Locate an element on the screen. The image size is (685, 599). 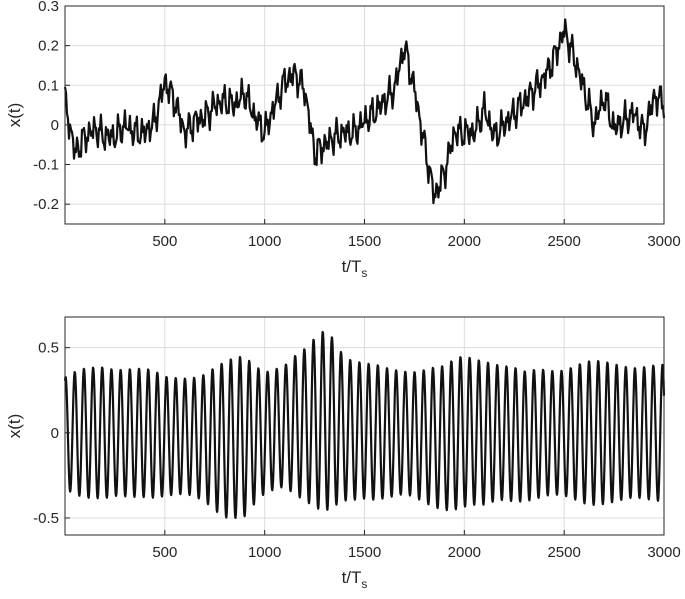
bottom-x-tick-label: 3000 is located at coordinates (663, 552).